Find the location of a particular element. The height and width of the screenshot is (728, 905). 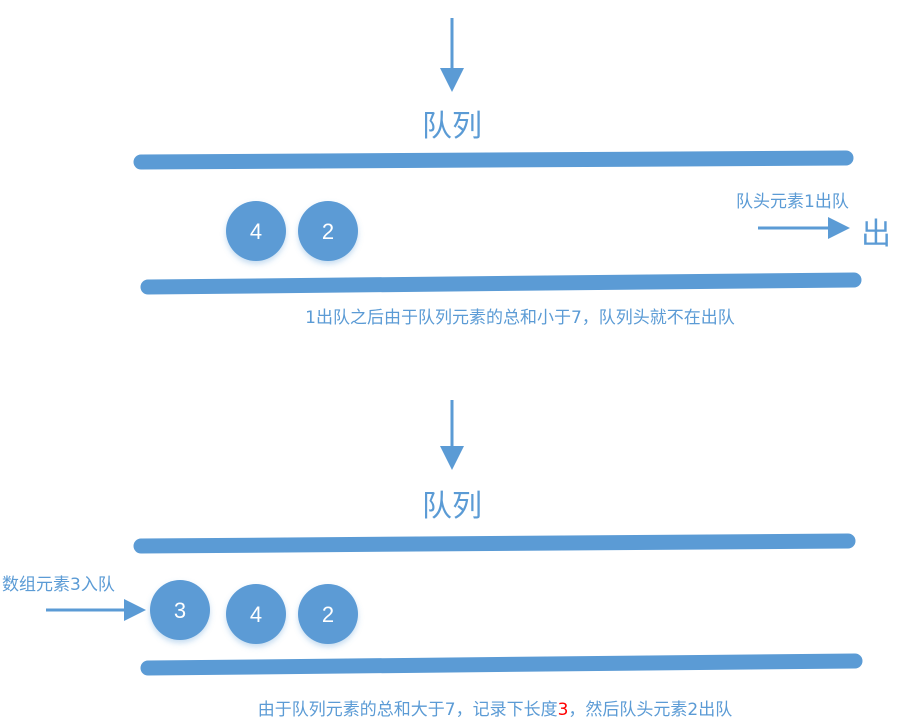

dequeue-label: 队头元素1出队 is located at coordinates (792, 202).